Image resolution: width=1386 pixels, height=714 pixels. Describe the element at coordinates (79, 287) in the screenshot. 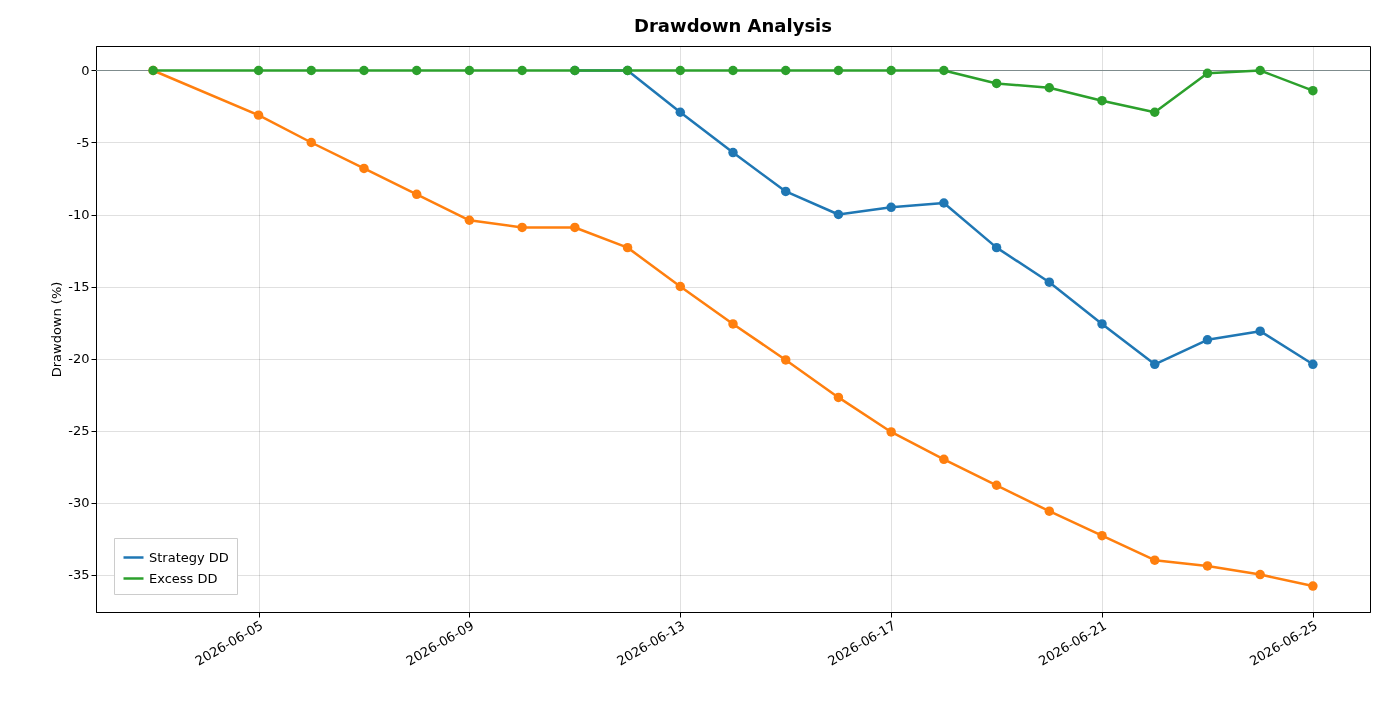

I see `y-tick-label: -15` at that location.